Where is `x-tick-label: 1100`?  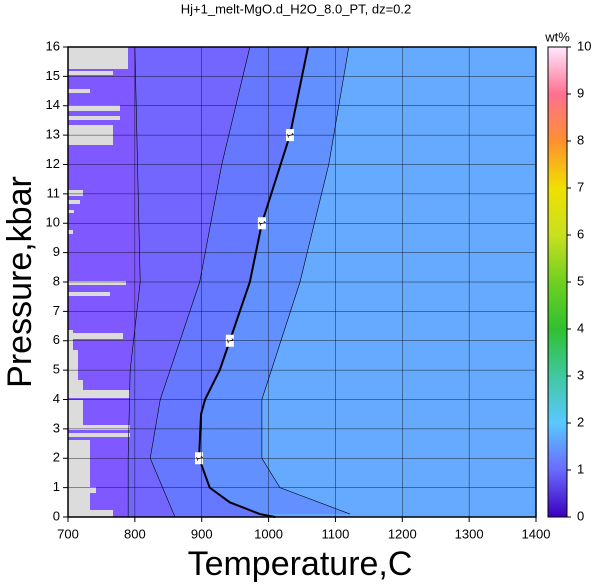
x-tick-label: 1100 is located at coordinates (335, 533).